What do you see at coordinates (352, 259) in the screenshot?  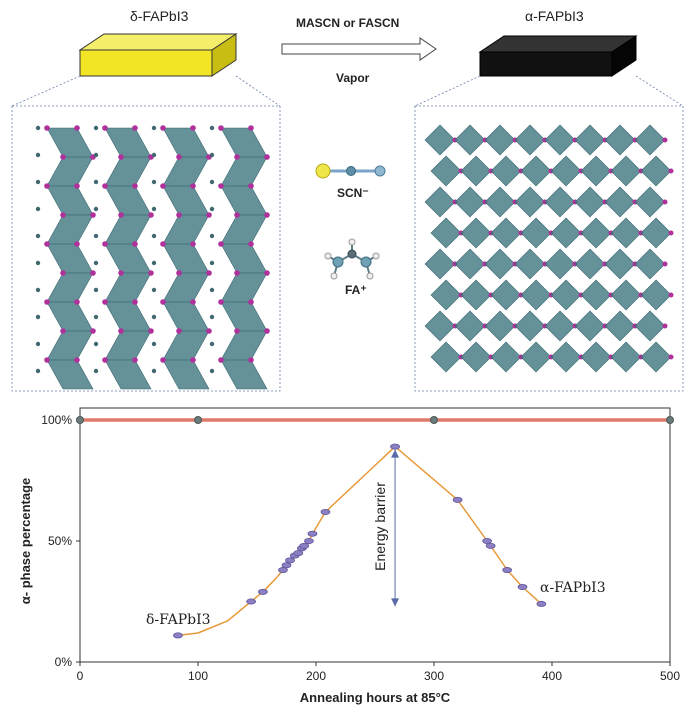 I see `fa-molecule-icon` at bounding box center [352, 259].